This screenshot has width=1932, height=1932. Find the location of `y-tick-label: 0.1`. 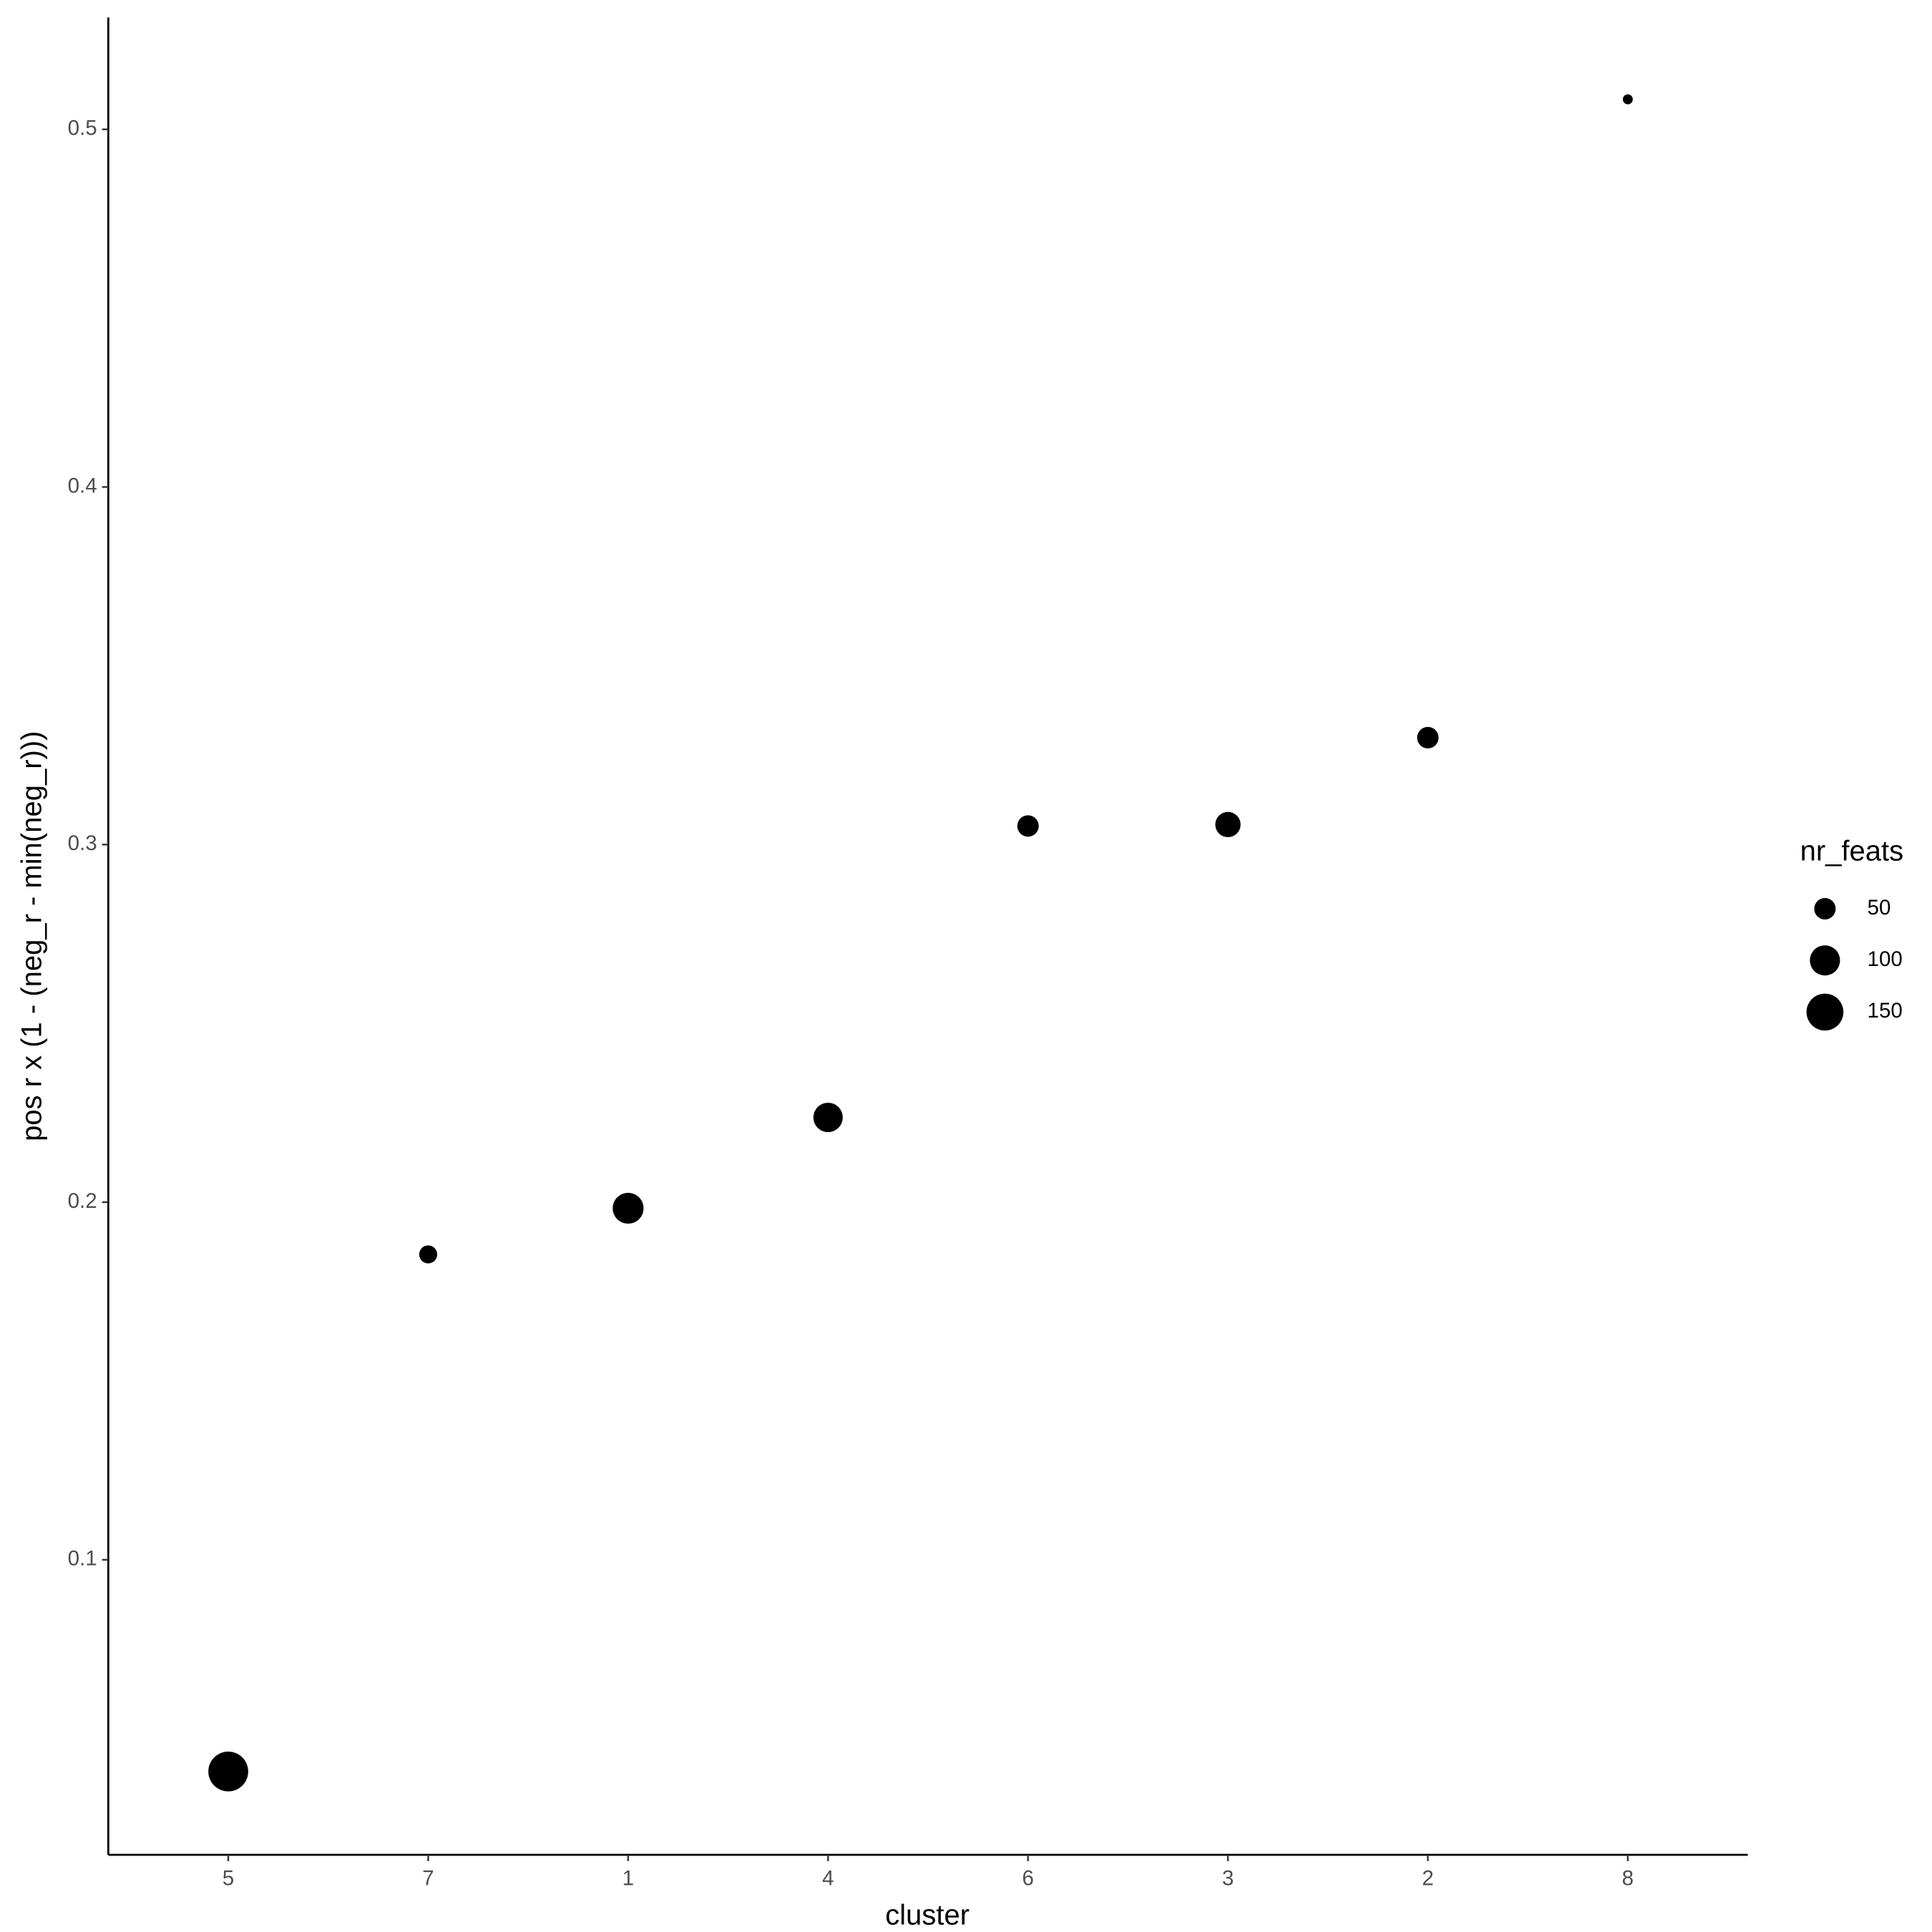

y-tick-label: 0.1 is located at coordinates (82, 1559).